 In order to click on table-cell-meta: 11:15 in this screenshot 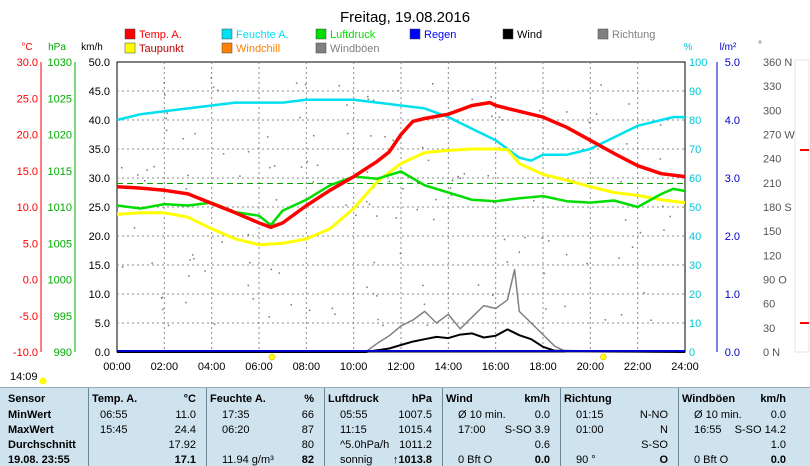, I will do `click(353, 430)`.